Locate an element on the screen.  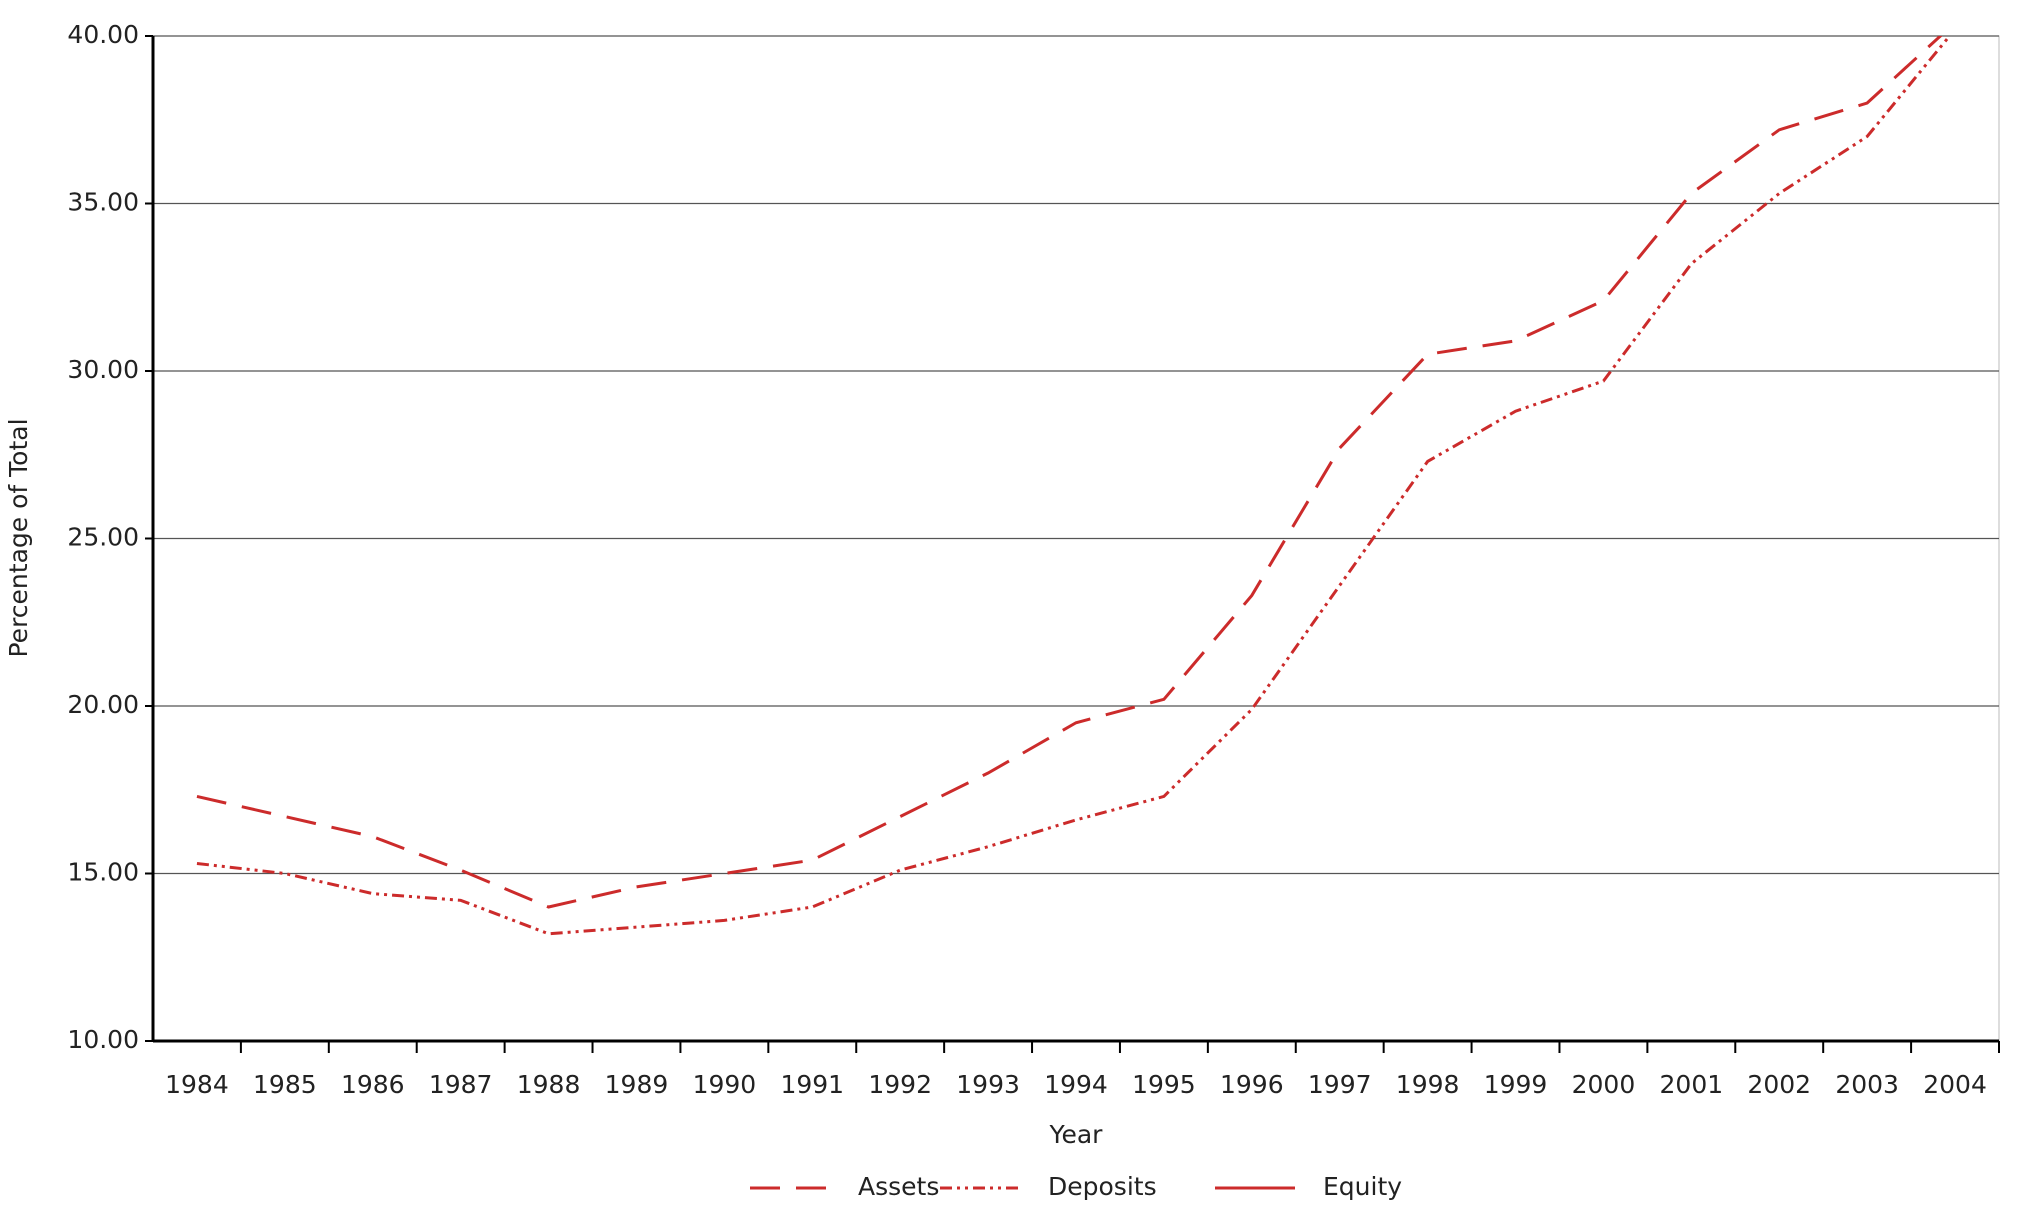
y-tick-label: 40.00 is located at coordinates (103, 34).